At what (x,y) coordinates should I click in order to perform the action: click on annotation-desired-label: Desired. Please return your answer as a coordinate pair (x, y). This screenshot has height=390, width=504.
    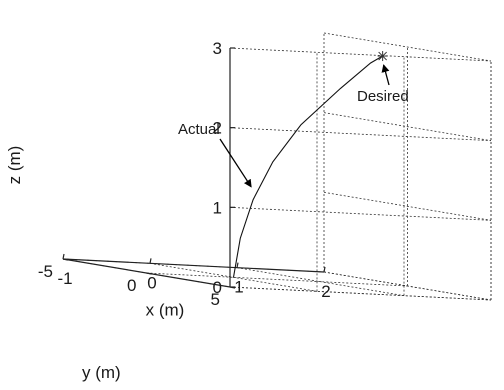
    Looking at the image, I should click on (383, 96).